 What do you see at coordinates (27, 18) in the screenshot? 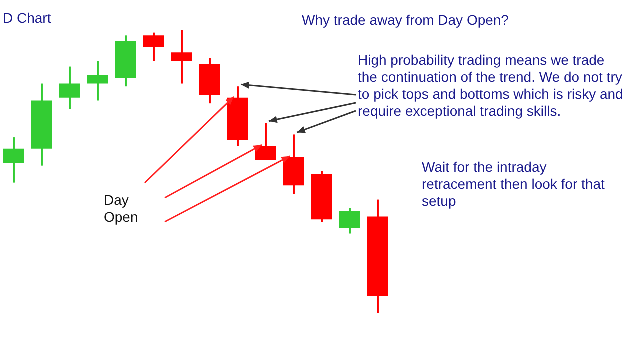
I see `chart-title: D Chart` at bounding box center [27, 18].